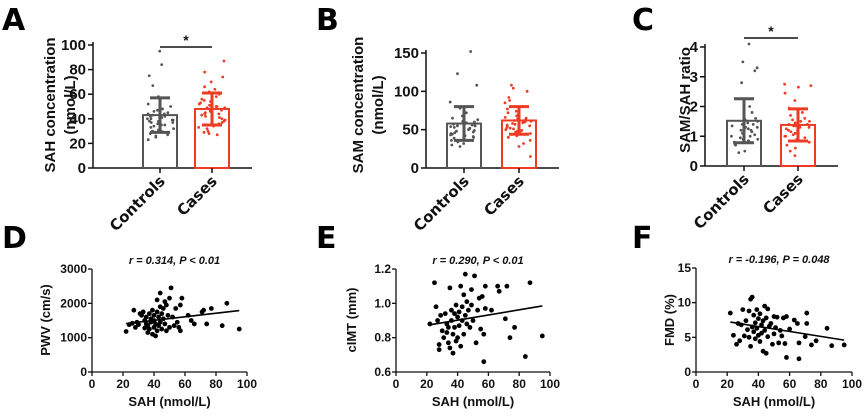 Image resolution: width=866 pixels, height=416 pixels. What do you see at coordinates (82, 168) in the screenshot?
I see `y-tick-label: 0` at bounding box center [82, 168].